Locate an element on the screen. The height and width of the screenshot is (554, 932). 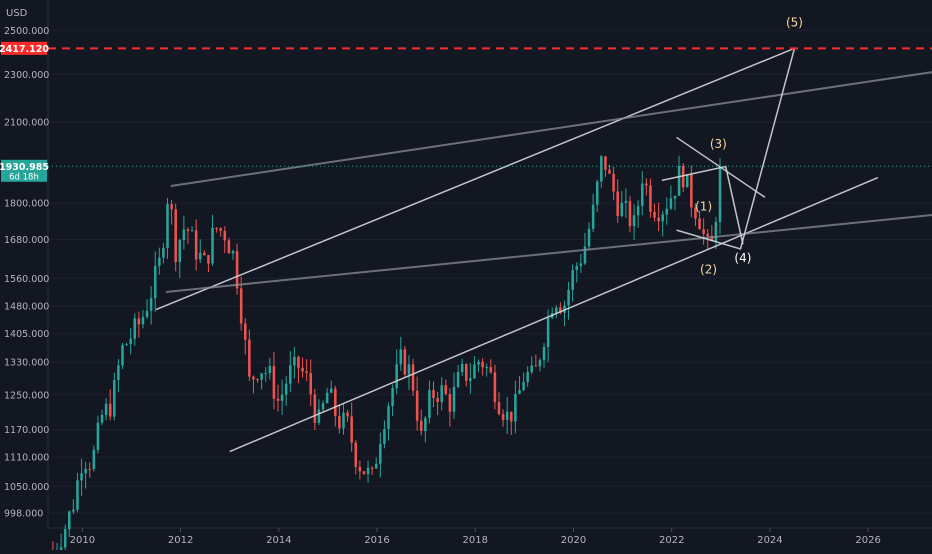
y-tick-label: 1560.000 is located at coordinates (26, 279).